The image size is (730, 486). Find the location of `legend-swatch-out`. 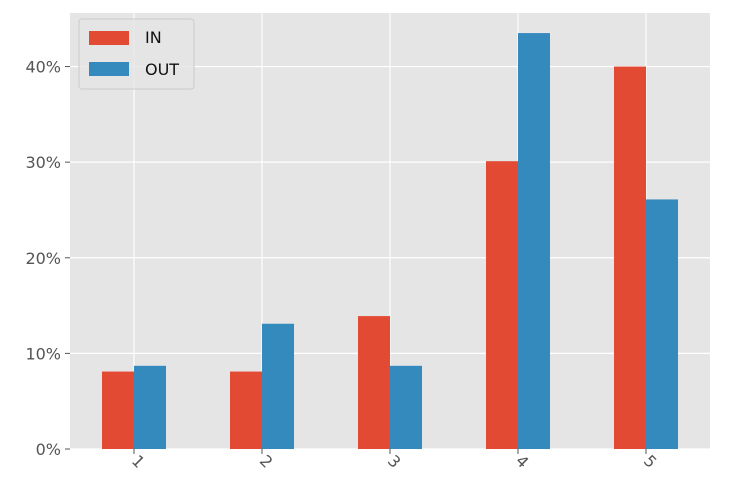

legend-swatch-out is located at coordinates (109, 69).